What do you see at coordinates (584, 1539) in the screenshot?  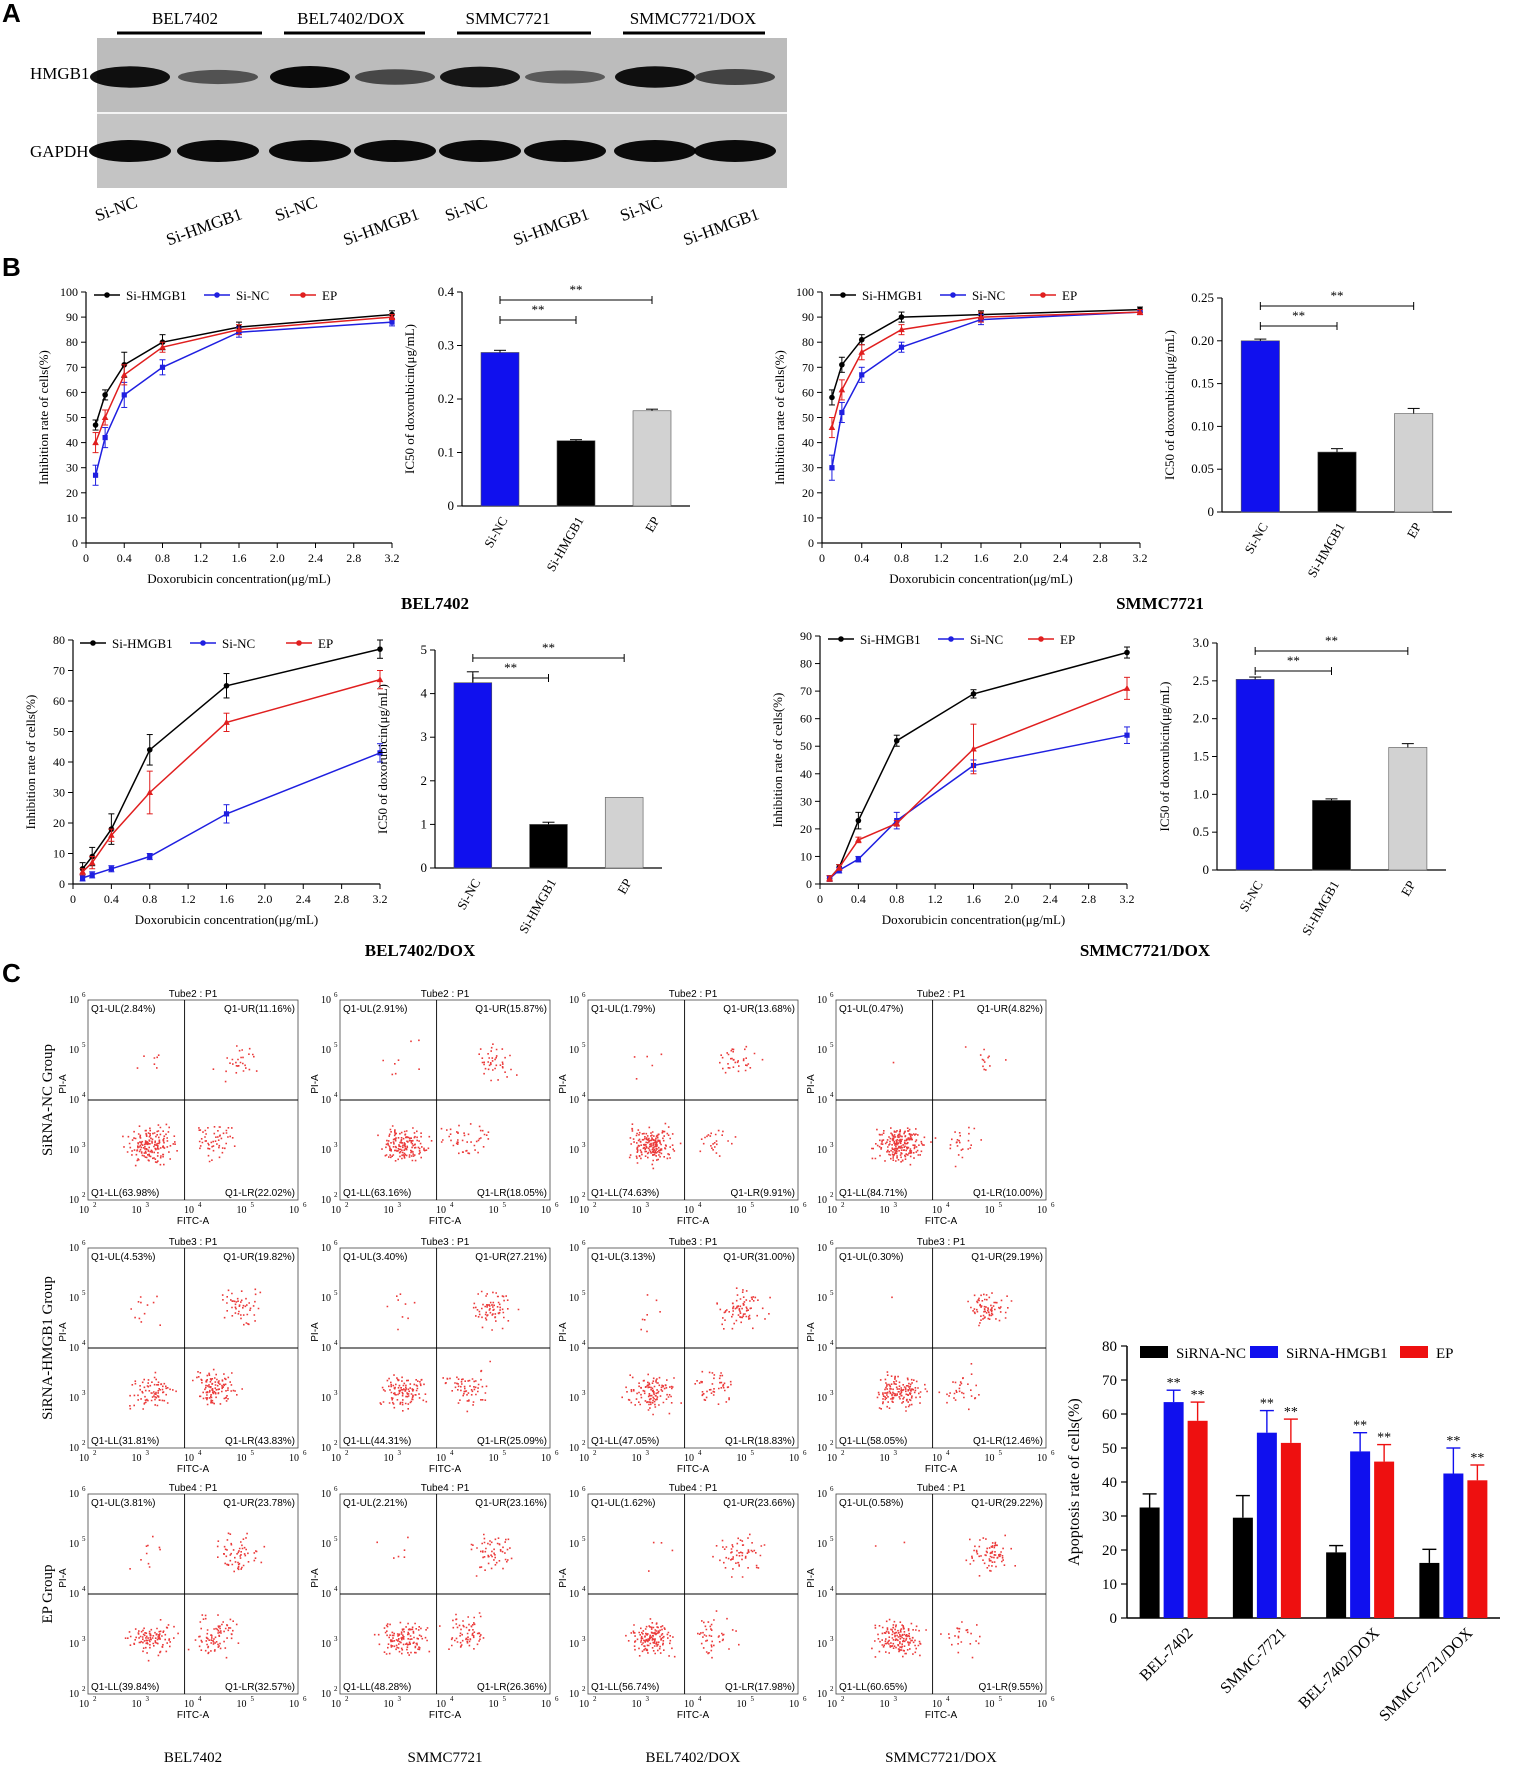 I see `y-tick-exponent: 5` at bounding box center [584, 1539].